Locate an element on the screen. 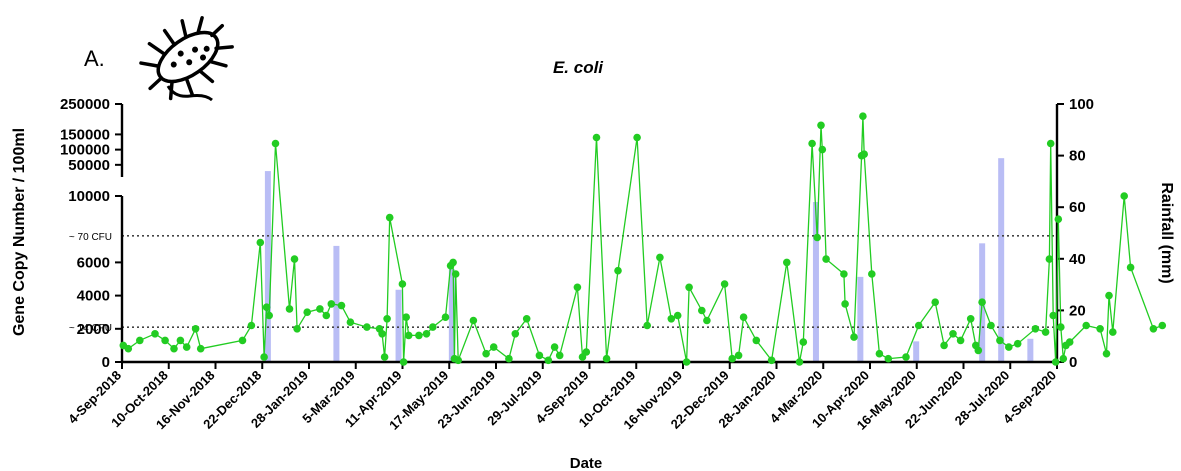 The width and height of the screenshot is (1181, 471). x-axis-label: Date is located at coordinates (586, 463).